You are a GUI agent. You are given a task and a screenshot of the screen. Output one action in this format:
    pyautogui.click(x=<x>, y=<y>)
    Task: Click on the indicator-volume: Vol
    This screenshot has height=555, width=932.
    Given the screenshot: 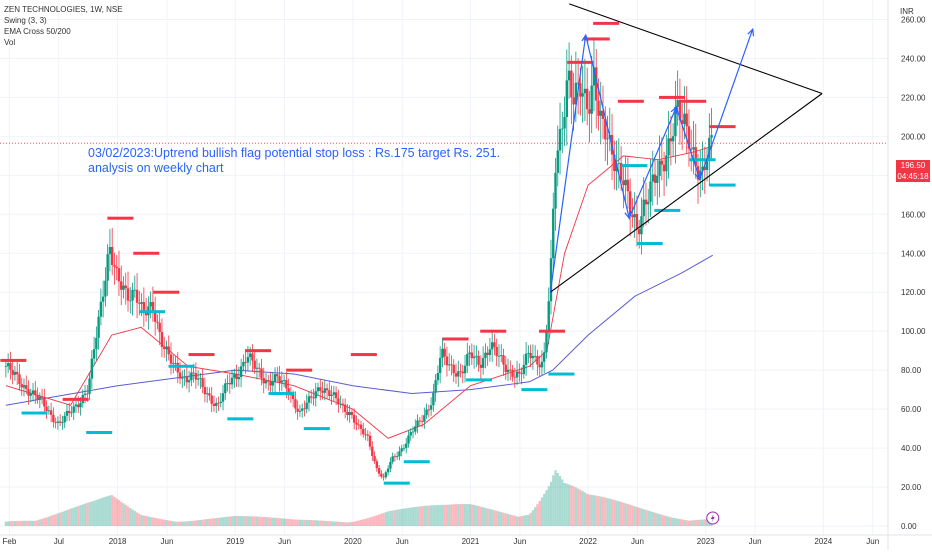 What is the action you would take?
    pyautogui.click(x=10, y=42)
    